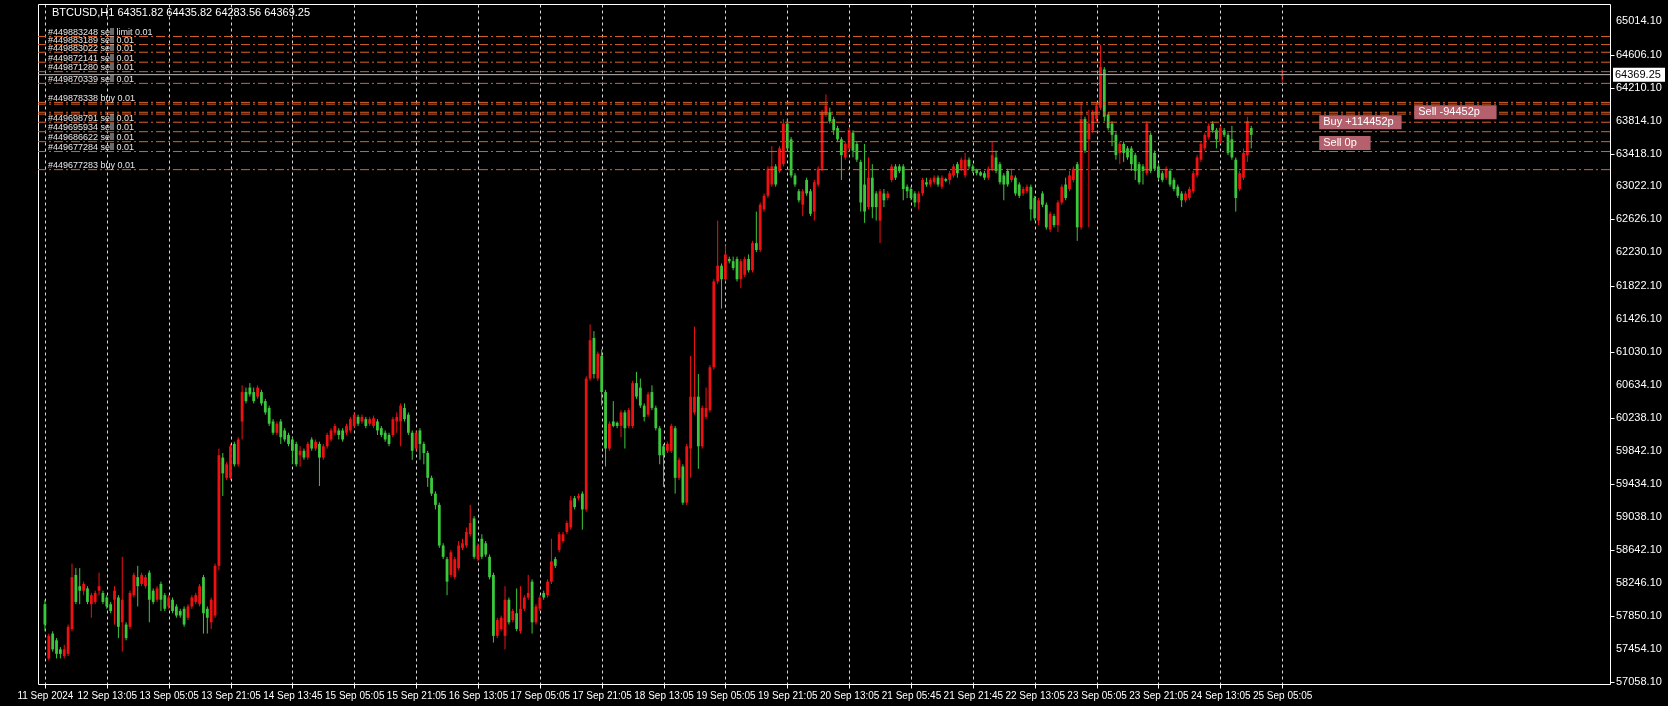 The width and height of the screenshot is (1670, 708). Describe the element at coordinates (1639, 549) in the screenshot. I see `y-tick-label: 58642.10` at that location.